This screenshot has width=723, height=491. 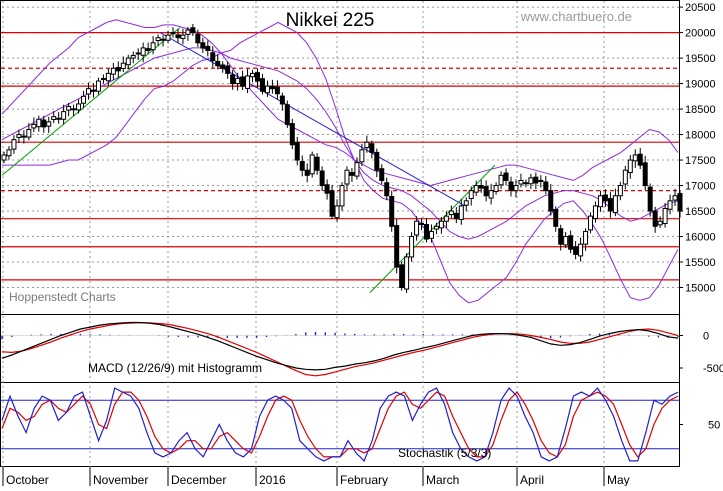 I want to click on chart-title: Nikkei 225, so click(x=330, y=20).